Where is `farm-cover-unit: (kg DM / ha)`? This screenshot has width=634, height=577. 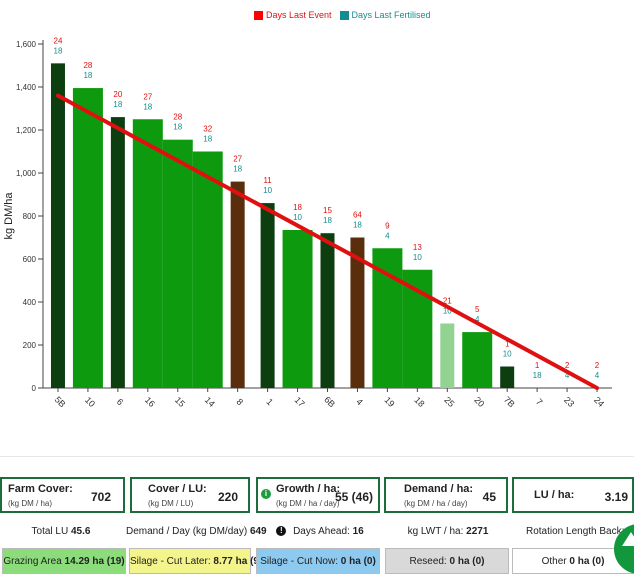 farm-cover-unit: (kg DM / ha) is located at coordinates (30, 503).